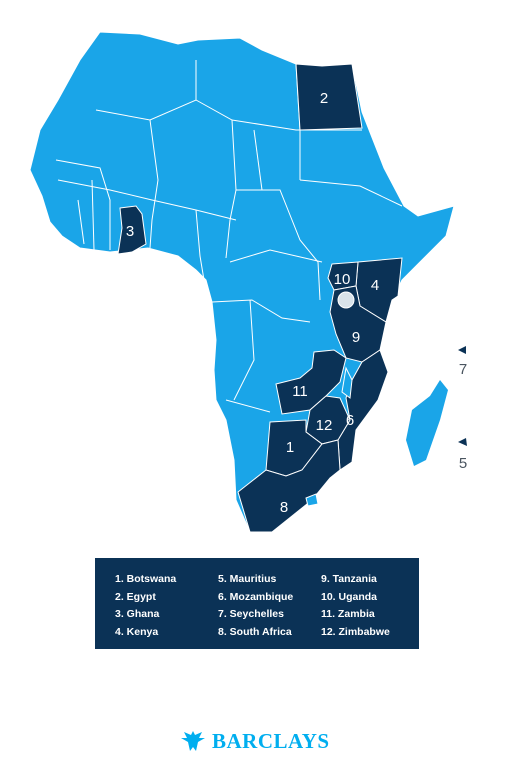 Image resolution: width=516 pixels, height=758 pixels. I want to click on marker-botswana: 1, so click(290, 447).